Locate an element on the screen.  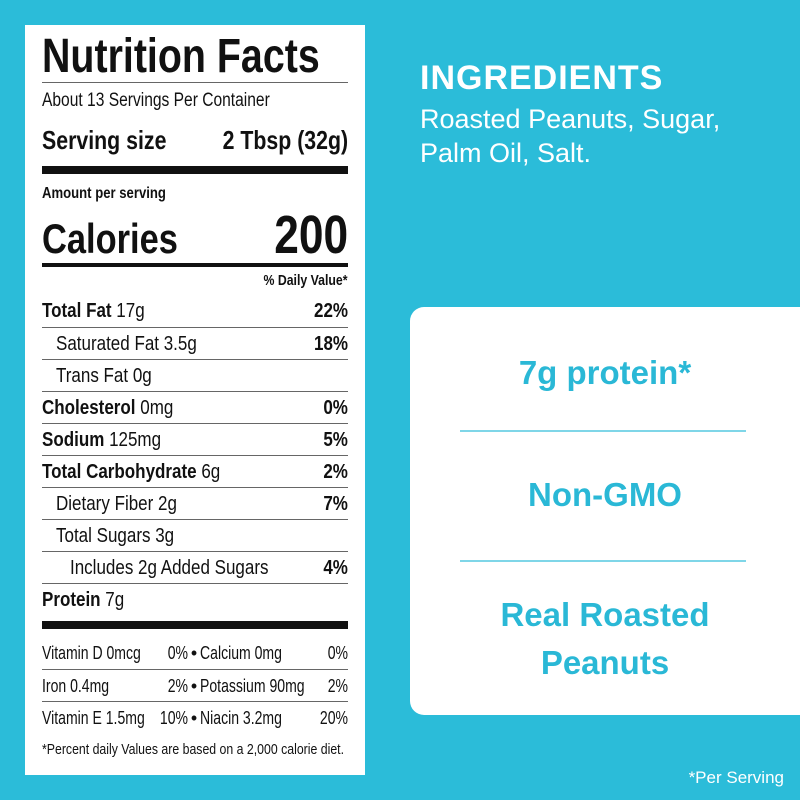
nutrient-text: Cholesterol 0mg is located at coordinates (107, 408).